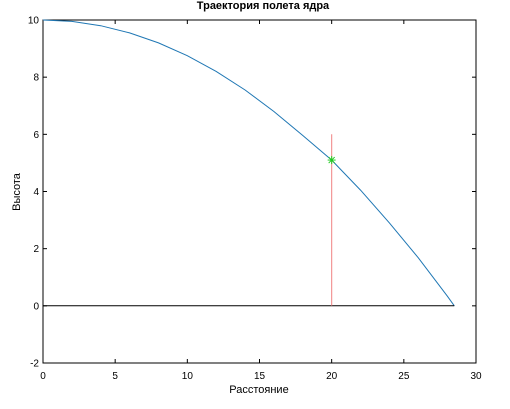 The width and height of the screenshot is (510, 409). What do you see at coordinates (260, 376) in the screenshot?
I see `x-tick-label: 15` at bounding box center [260, 376].